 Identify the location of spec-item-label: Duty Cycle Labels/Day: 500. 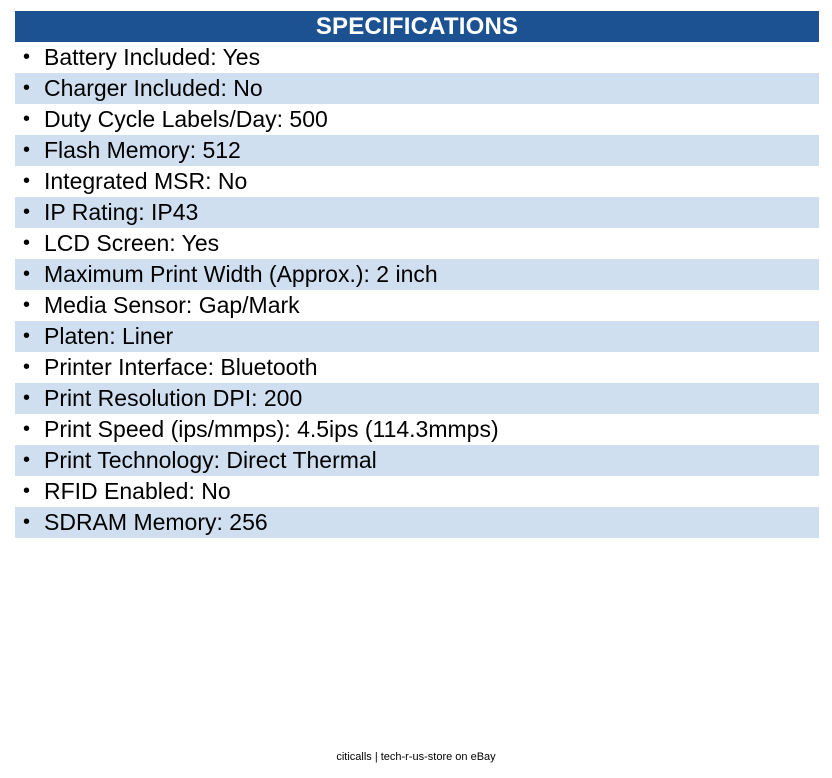
(186, 119).